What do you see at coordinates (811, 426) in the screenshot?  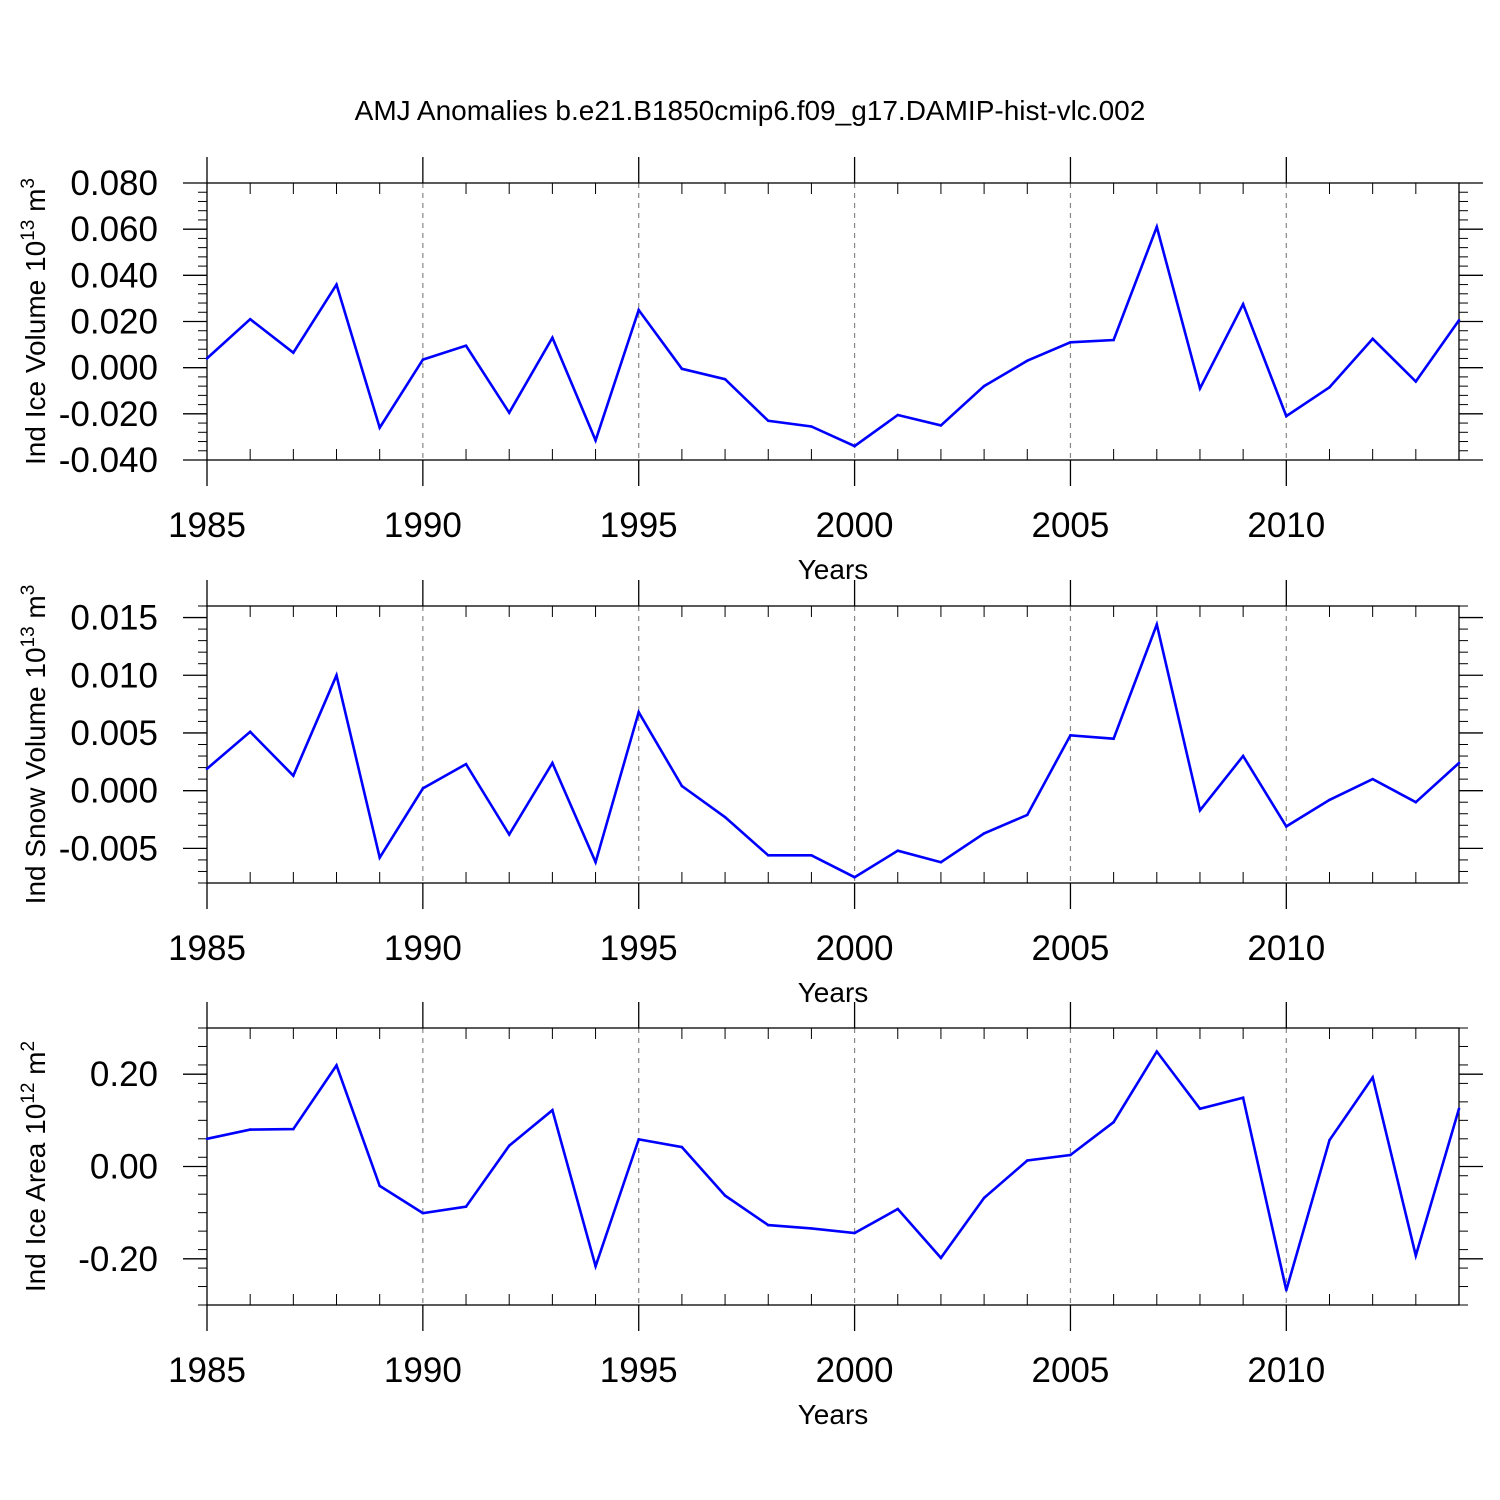 I see `data-point-1999` at bounding box center [811, 426].